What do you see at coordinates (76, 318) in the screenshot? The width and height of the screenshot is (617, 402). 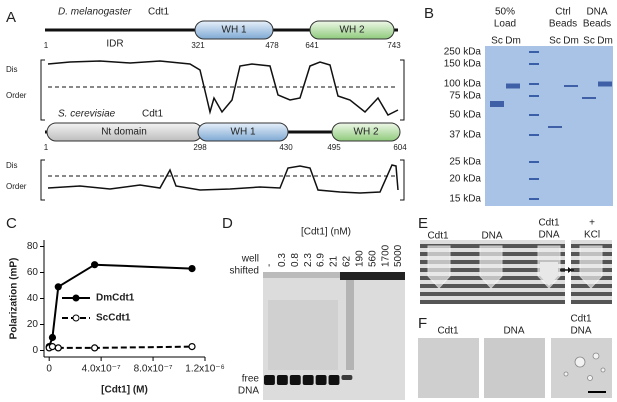 I see `legend-marker` at bounding box center [76, 318].